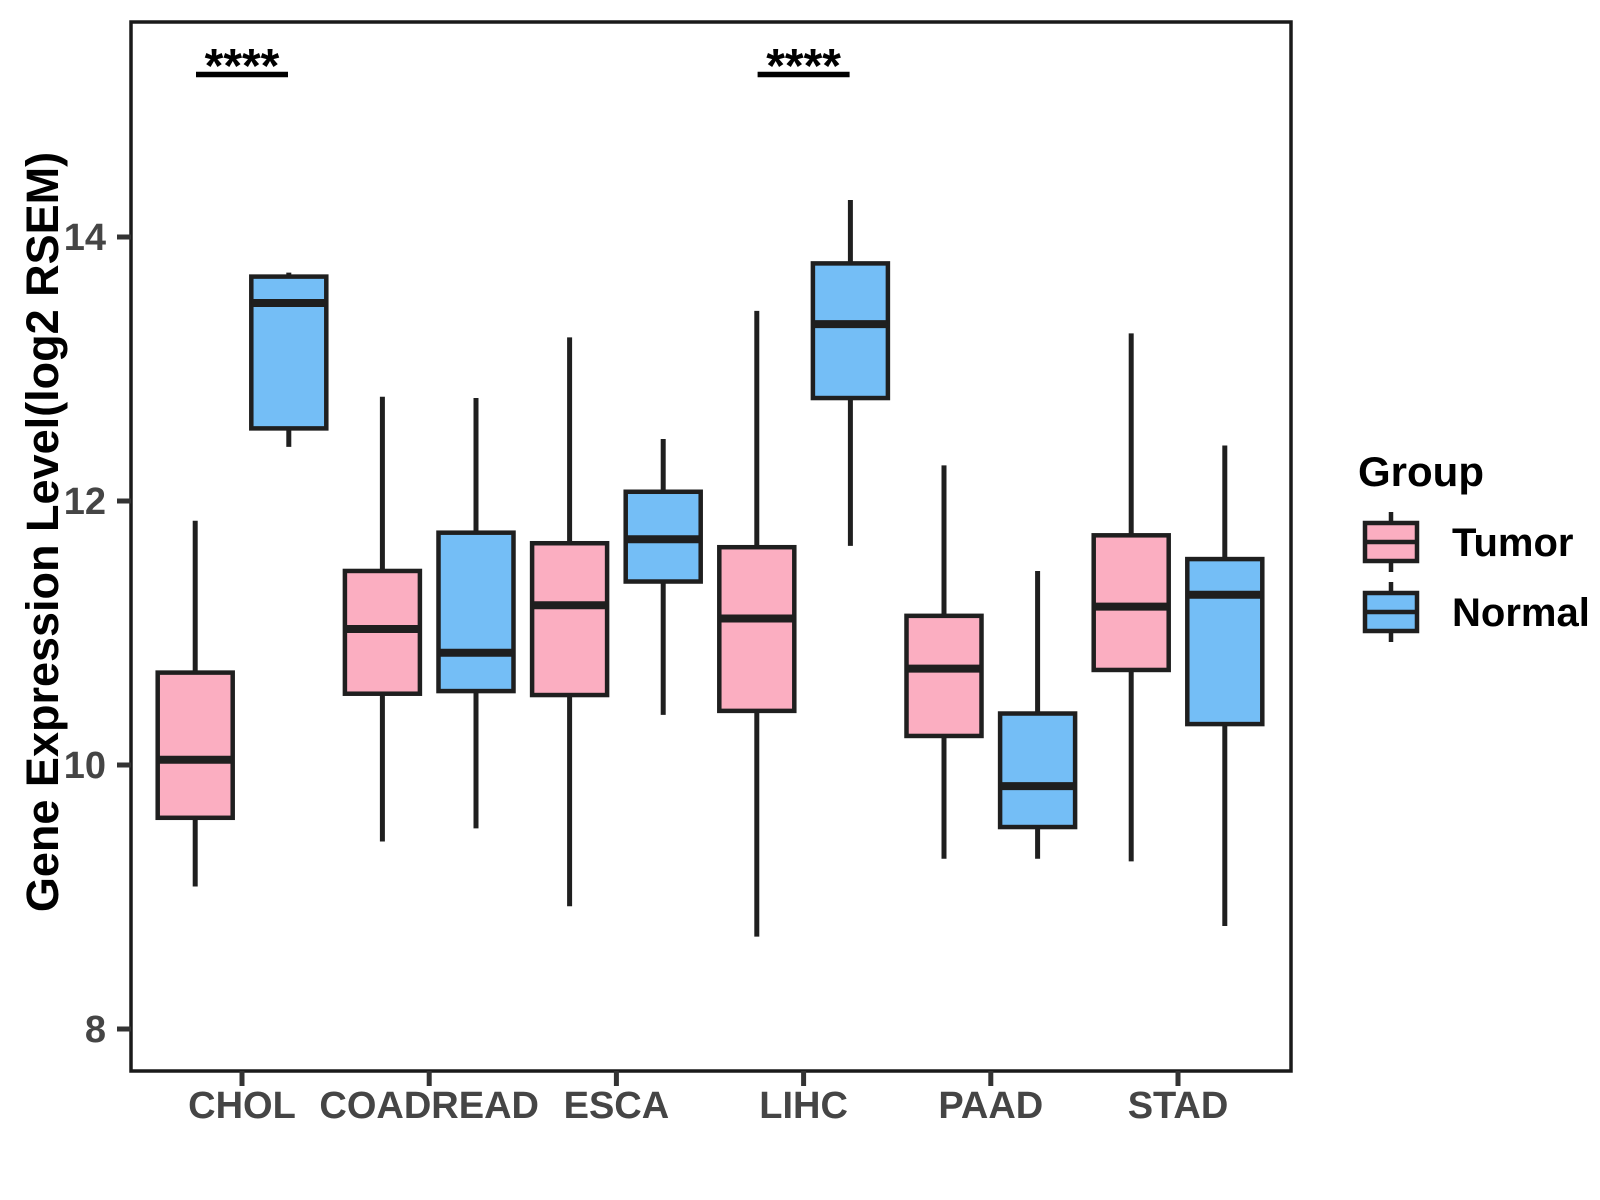 The width and height of the screenshot is (1600, 1200). I want to click on box-STAD-Normal, so click(1225, 686).